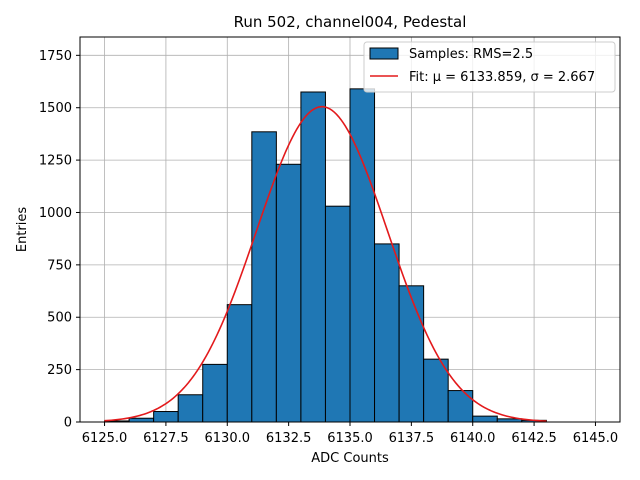  I want to click on legend-samples-label: Samples: RMS=2.5, so click(471, 54).